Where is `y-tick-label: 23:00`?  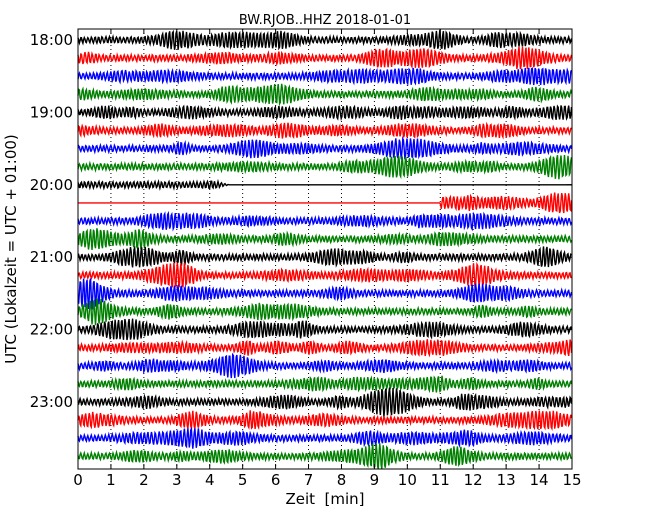 y-tick-label: 23:00 is located at coordinates (51, 402).